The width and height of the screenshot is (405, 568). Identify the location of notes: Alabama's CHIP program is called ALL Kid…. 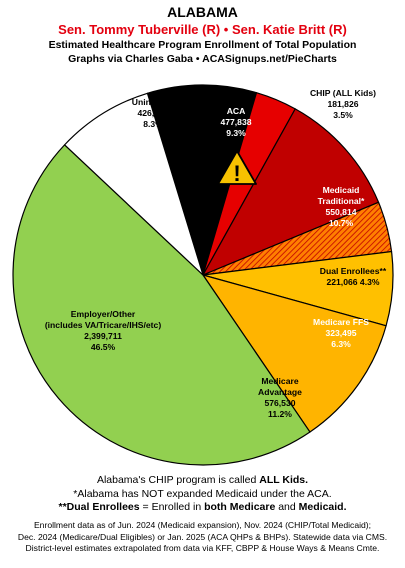
(202, 494).